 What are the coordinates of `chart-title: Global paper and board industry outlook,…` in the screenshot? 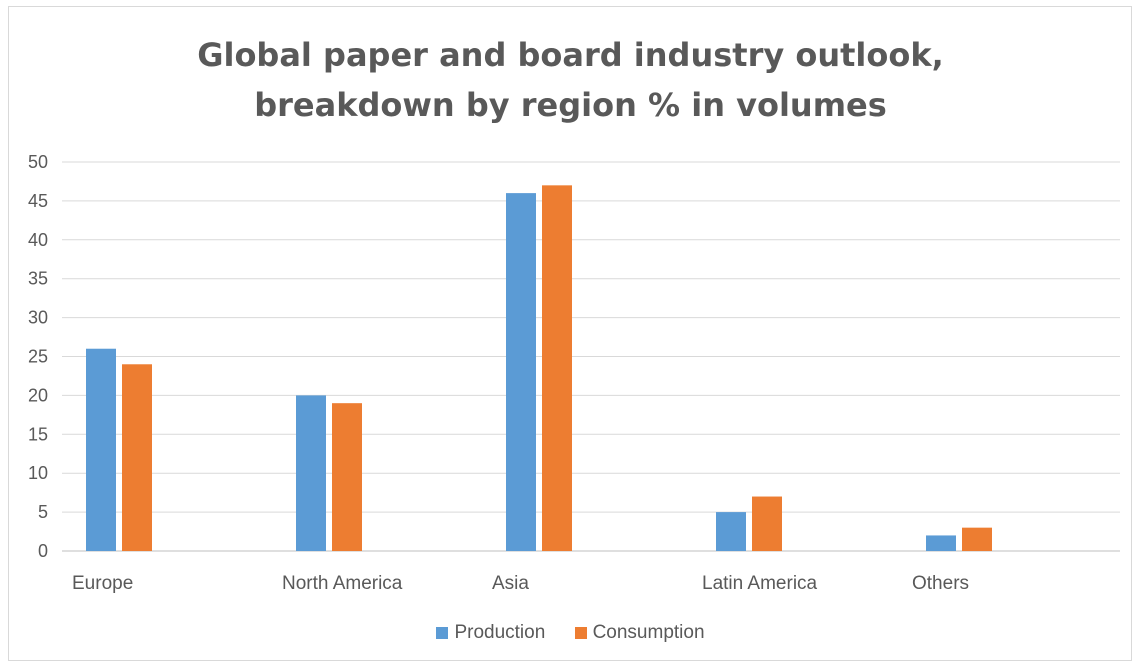 It's located at (570, 80).